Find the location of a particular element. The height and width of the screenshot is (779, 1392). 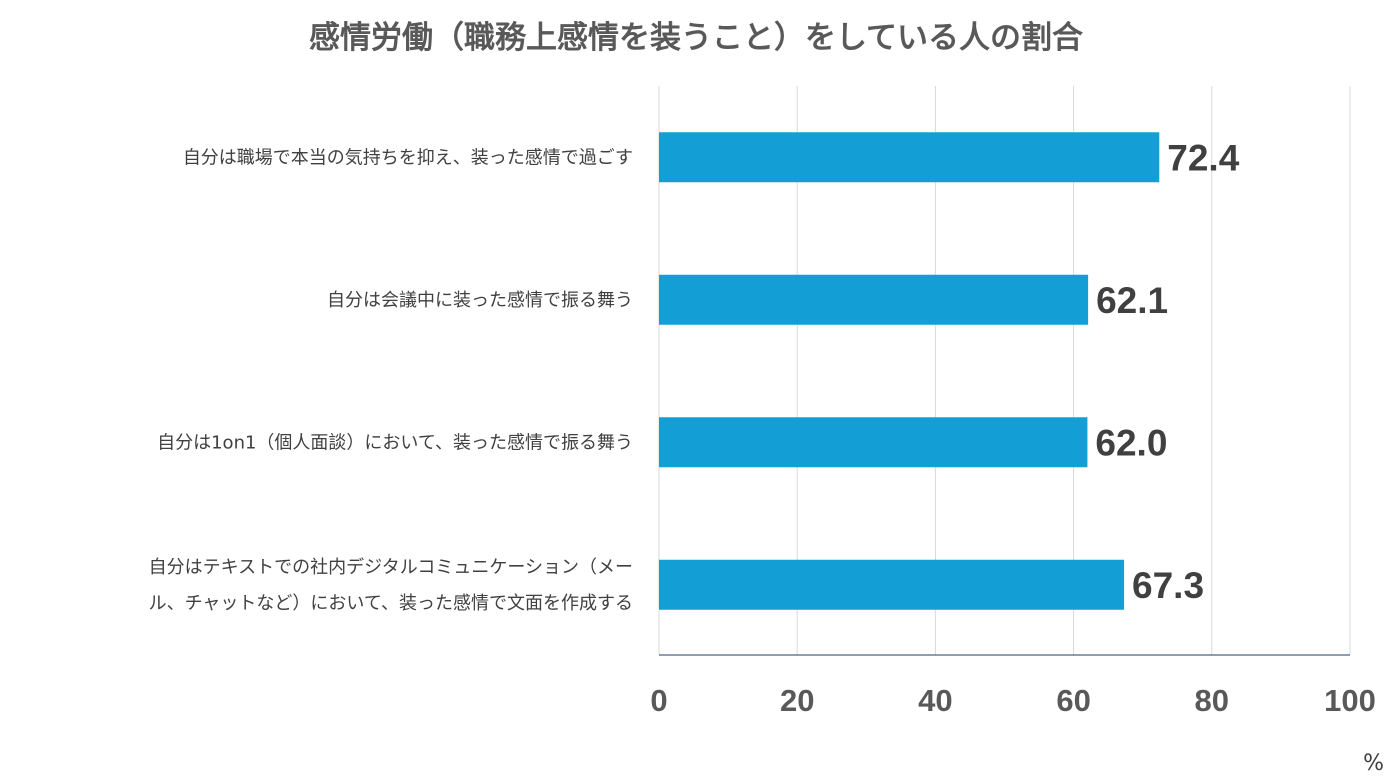

x-tick-label: 80 is located at coordinates (1212, 700).